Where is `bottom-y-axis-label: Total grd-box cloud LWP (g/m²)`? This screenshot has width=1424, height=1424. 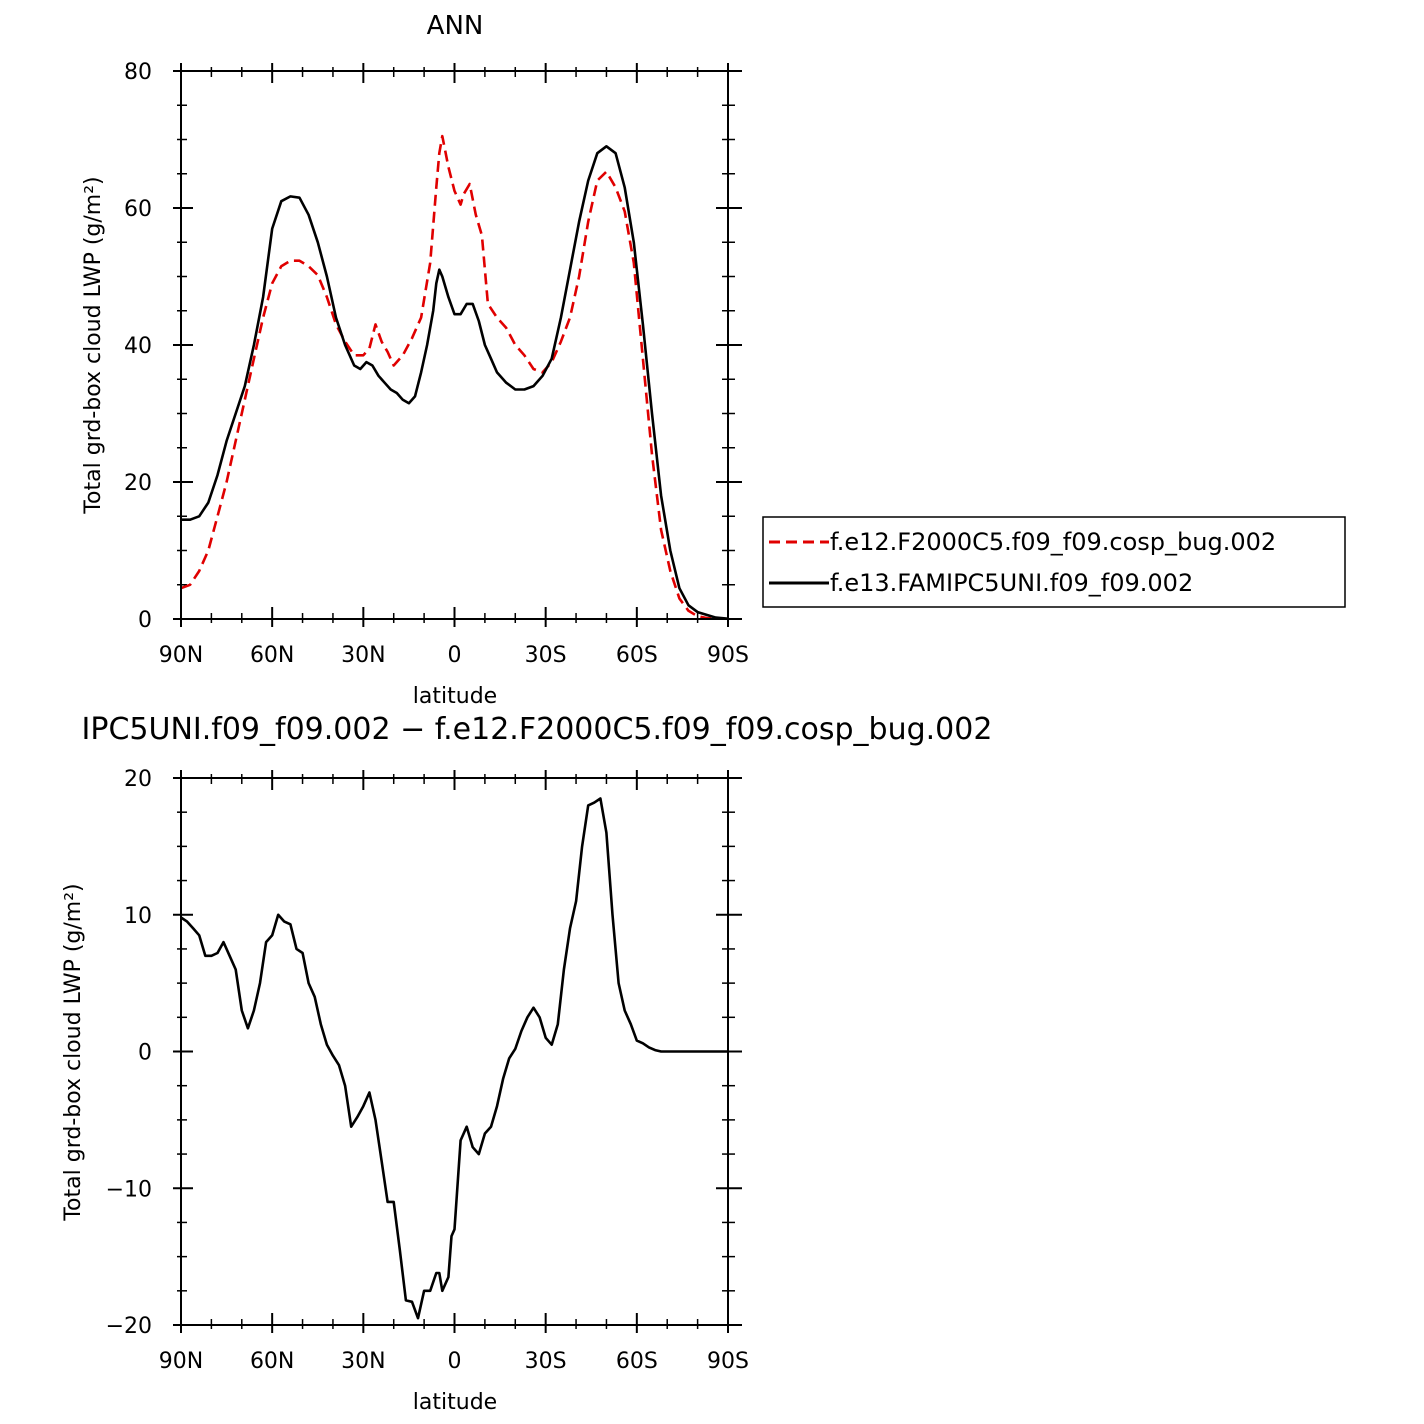
bottom-y-axis-label: Total grd-box cloud LWP (g/m²) is located at coordinates (73, 1052).